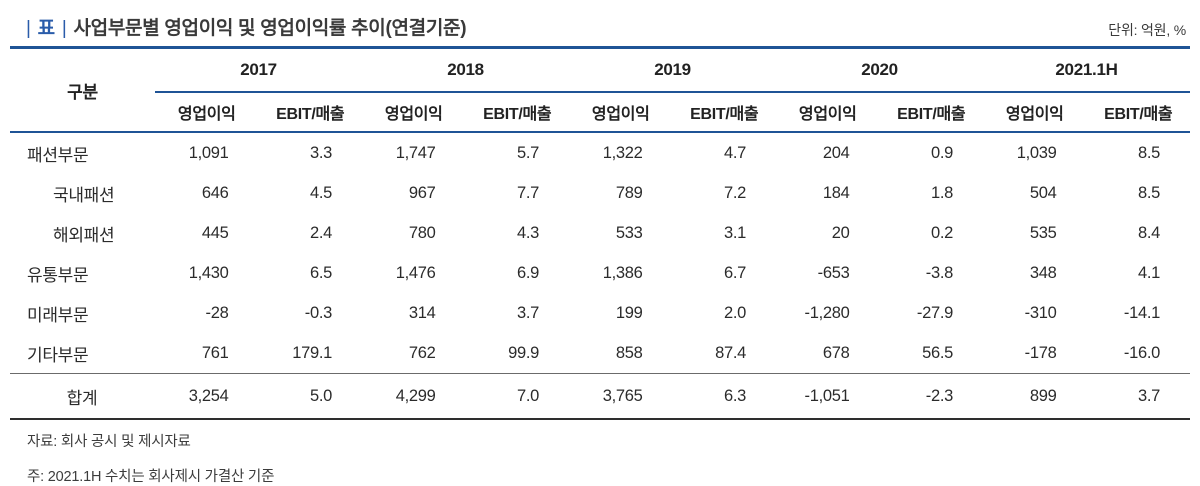 The height and width of the screenshot is (486, 1200). What do you see at coordinates (1036, 152) in the screenshot?
I see `cell: 1,039` at bounding box center [1036, 152].